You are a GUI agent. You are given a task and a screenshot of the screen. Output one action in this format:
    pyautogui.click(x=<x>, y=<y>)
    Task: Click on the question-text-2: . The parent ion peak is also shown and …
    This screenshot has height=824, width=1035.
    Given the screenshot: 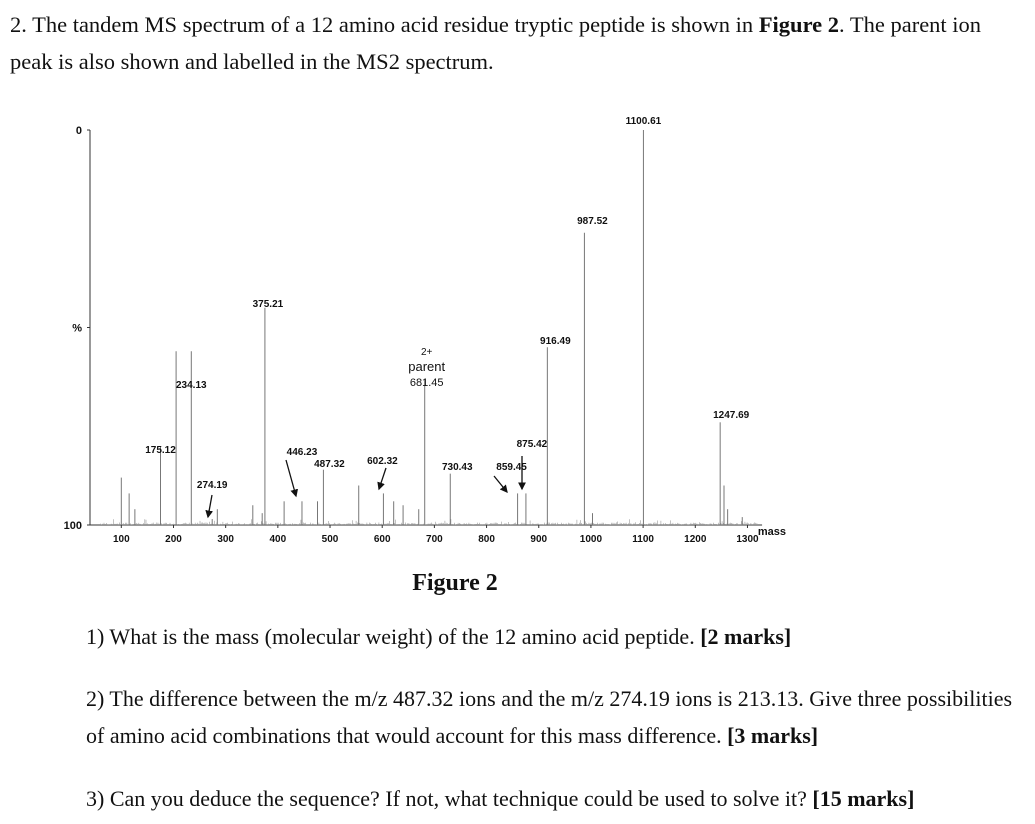 What is the action you would take?
    pyautogui.click(x=496, y=43)
    